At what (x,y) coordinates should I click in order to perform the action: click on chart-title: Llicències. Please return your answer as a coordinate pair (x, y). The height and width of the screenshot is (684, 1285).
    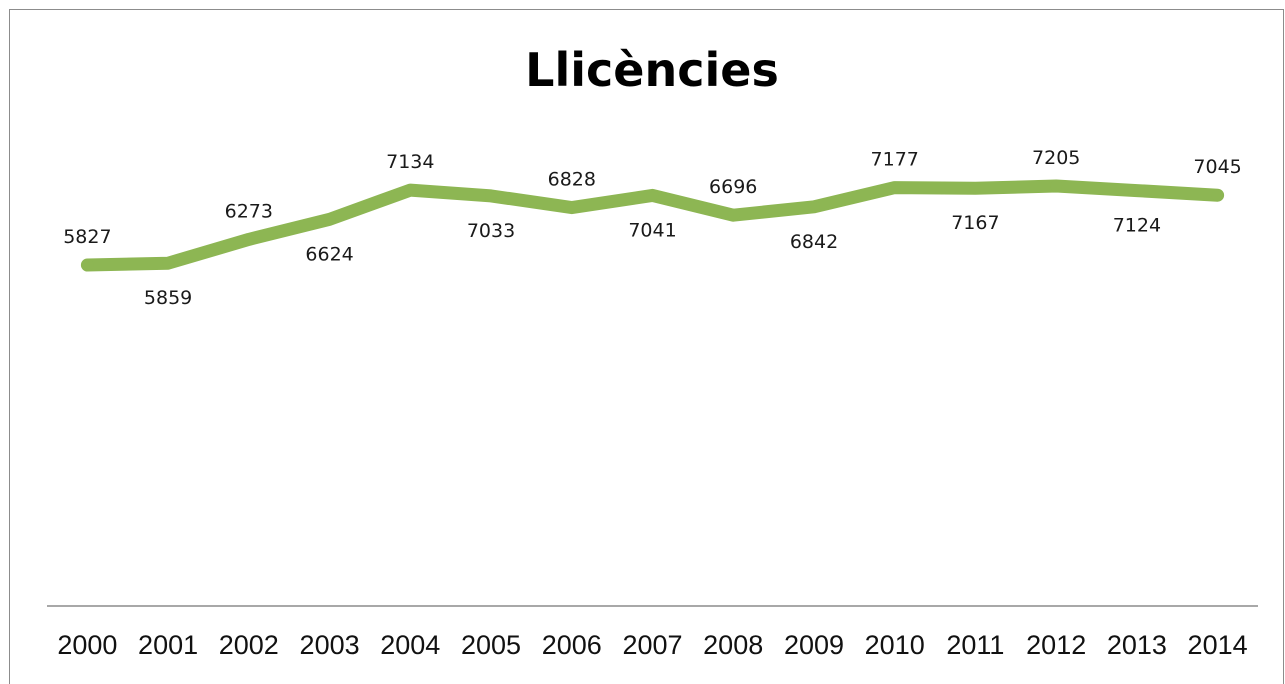
    Looking at the image, I should click on (652, 70).